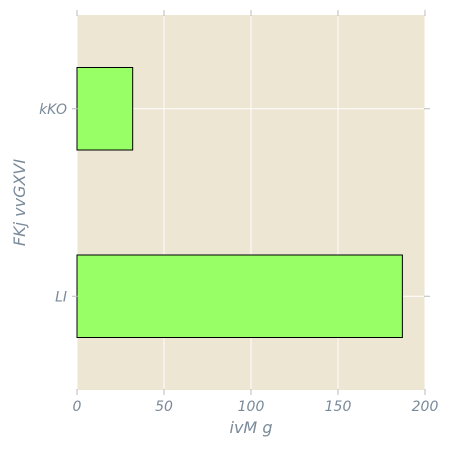  What do you see at coordinates (338, 407) in the screenshot?
I see `x-tick-label: 150` at bounding box center [338, 407].